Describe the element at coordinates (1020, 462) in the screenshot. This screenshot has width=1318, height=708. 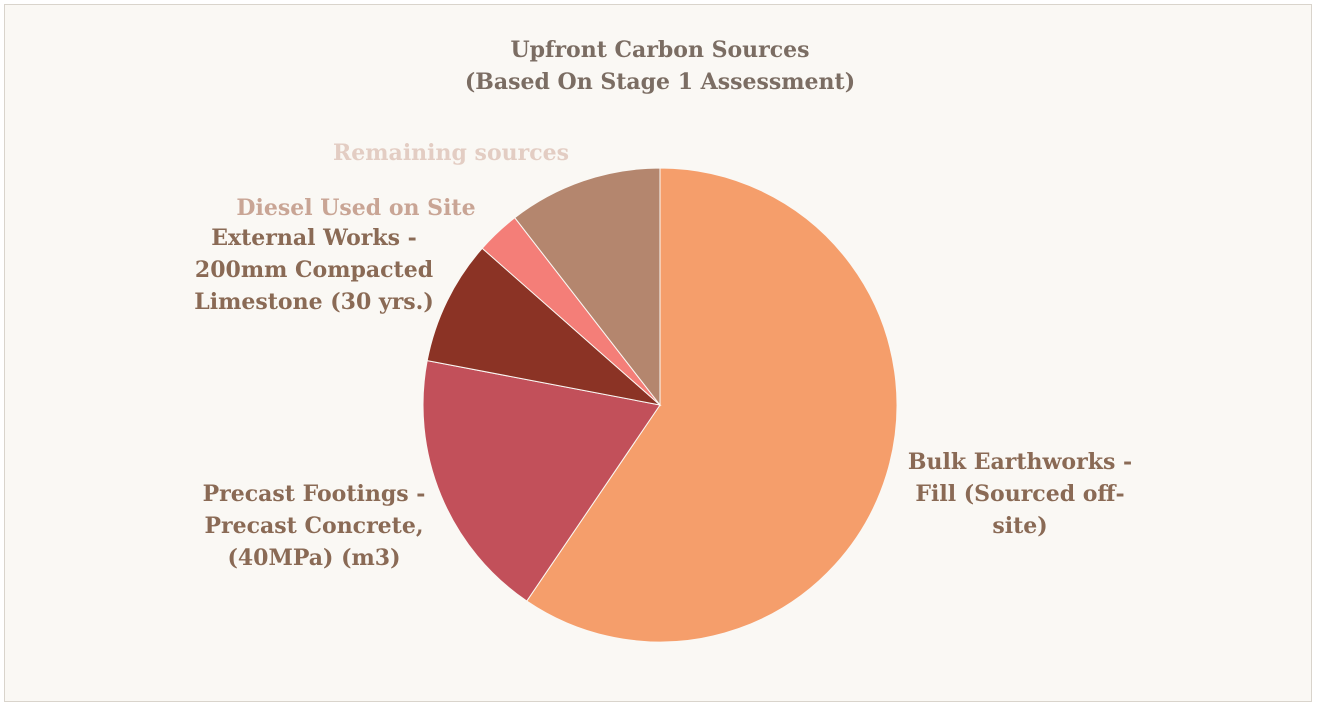
I see `slice-label-0-line-0: Bulk Earthworks -` at that location.